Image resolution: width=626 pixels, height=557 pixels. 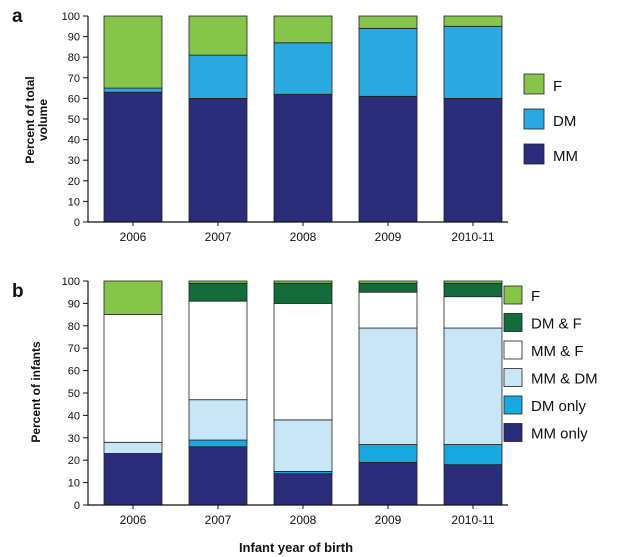 I want to click on b-legend-label: MM & DM, so click(x=564, y=379).